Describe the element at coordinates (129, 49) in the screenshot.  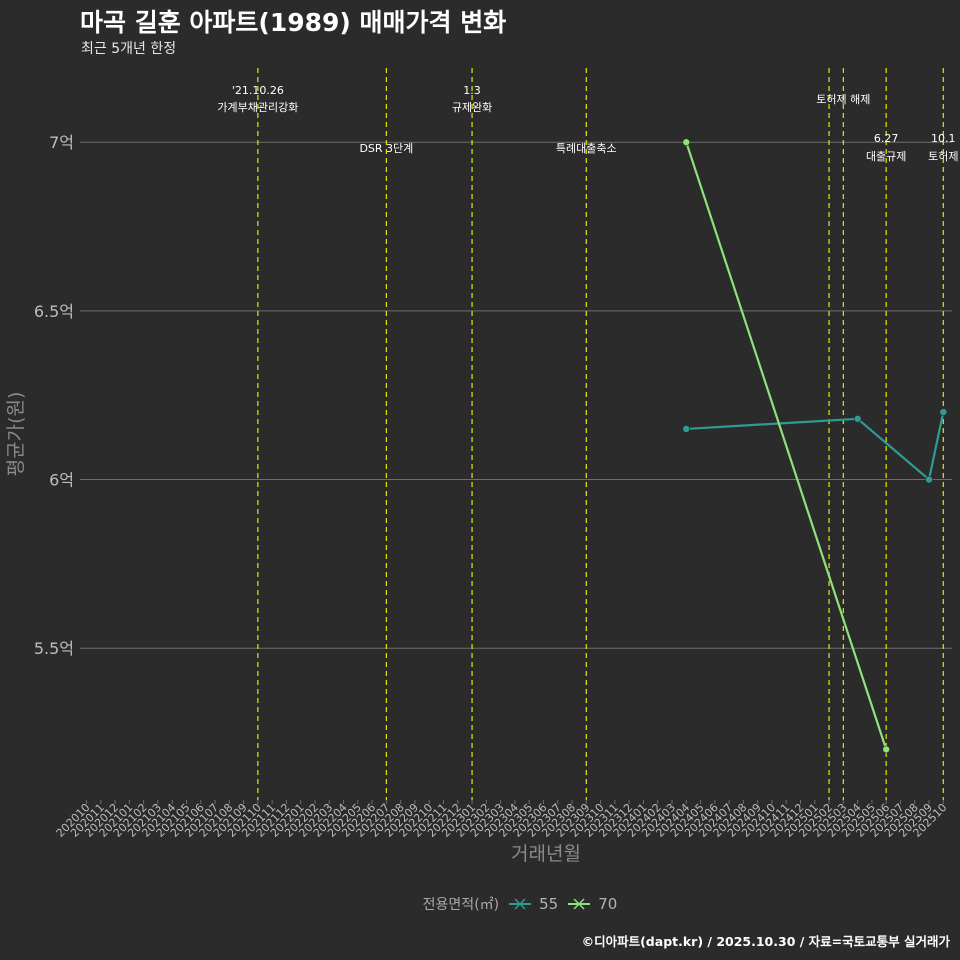
I see `chart-subtitle: 최근 5개년 한정` at that location.